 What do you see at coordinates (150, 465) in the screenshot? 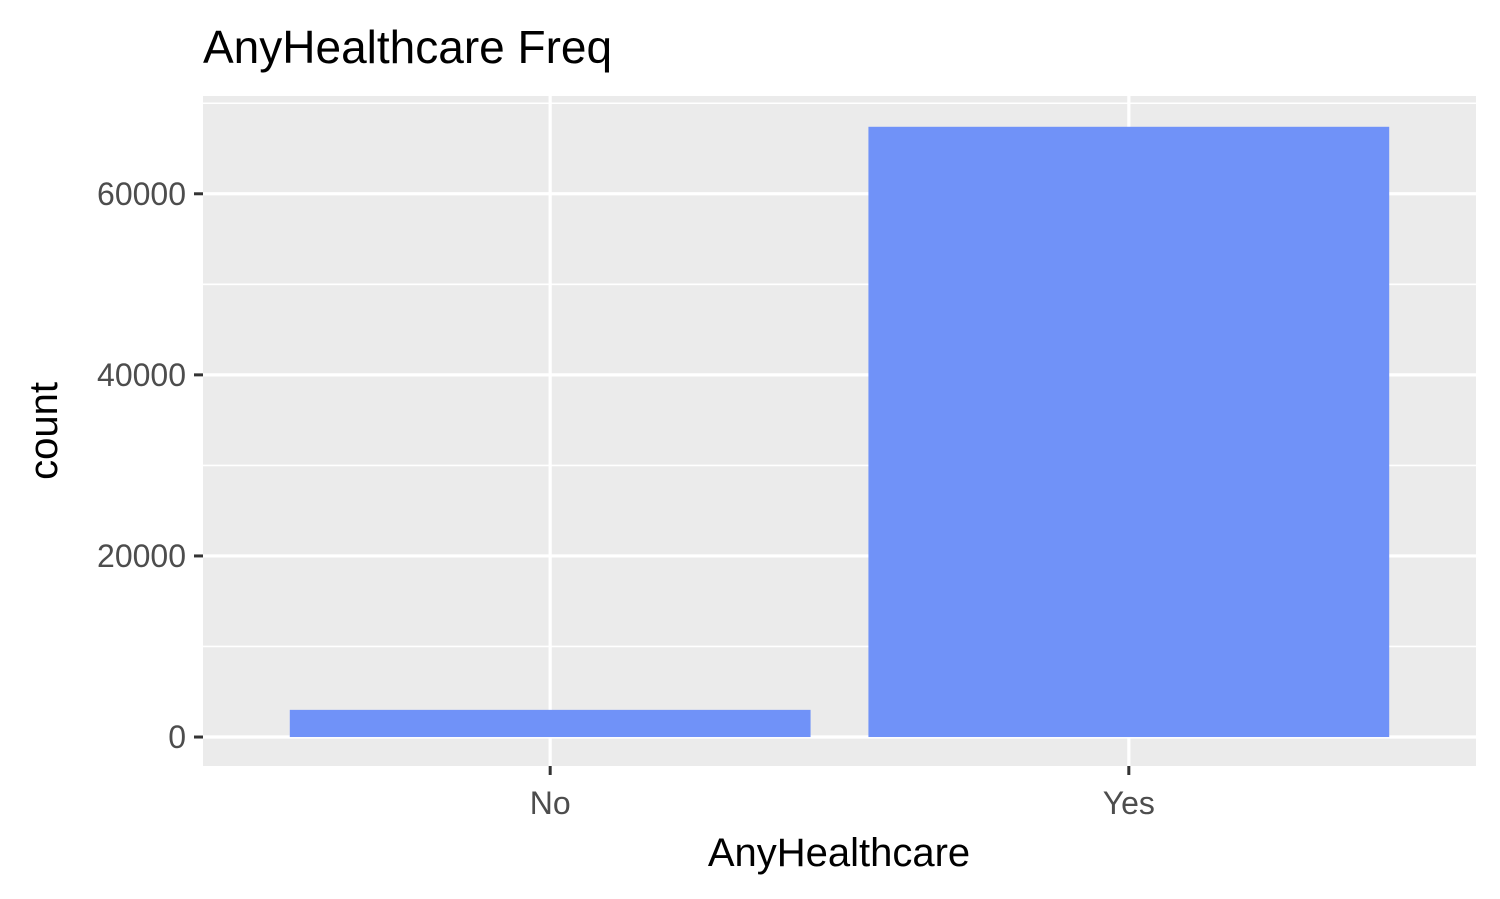
I see `y-axis: 0 20000 40000 60000` at bounding box center [150, 465].